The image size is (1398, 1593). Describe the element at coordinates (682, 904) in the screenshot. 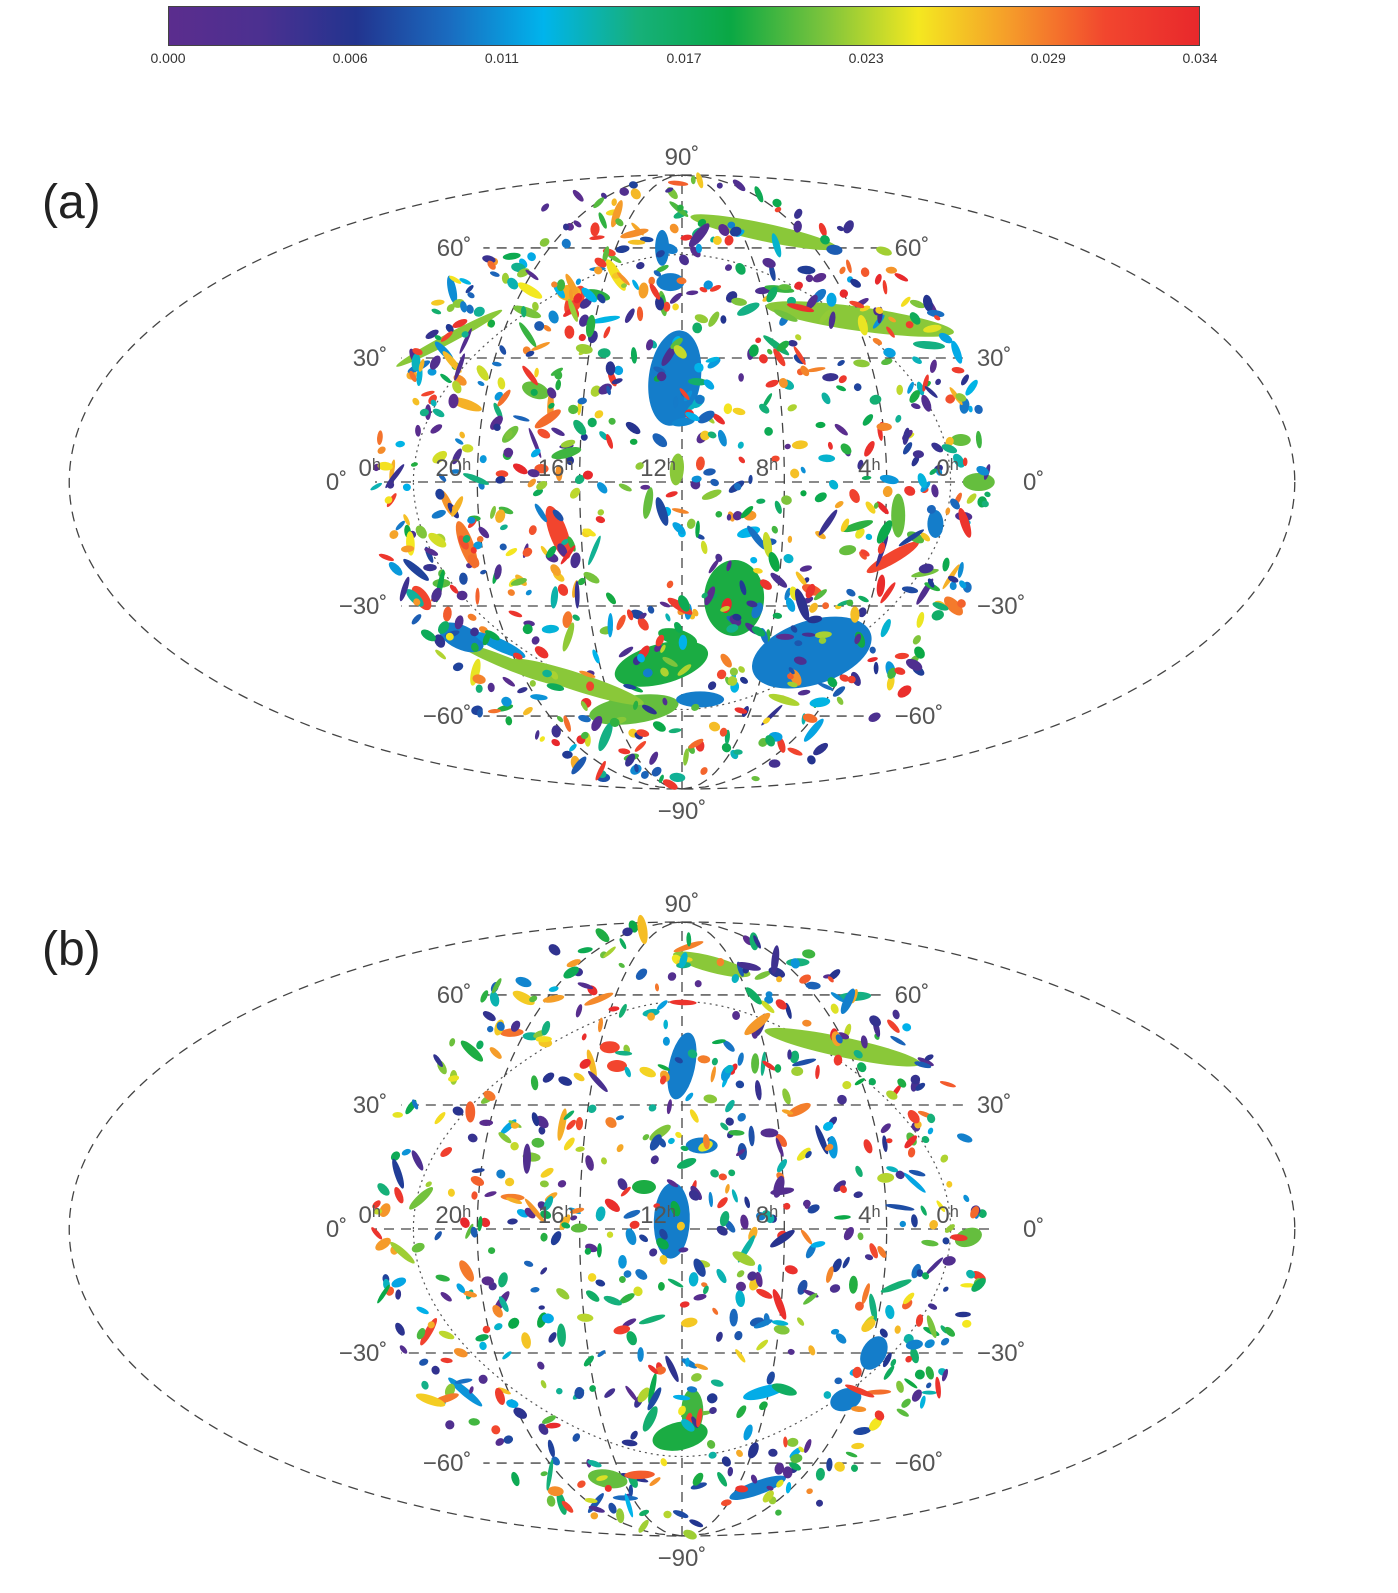

I see `declination-label: 90˚` at that location.